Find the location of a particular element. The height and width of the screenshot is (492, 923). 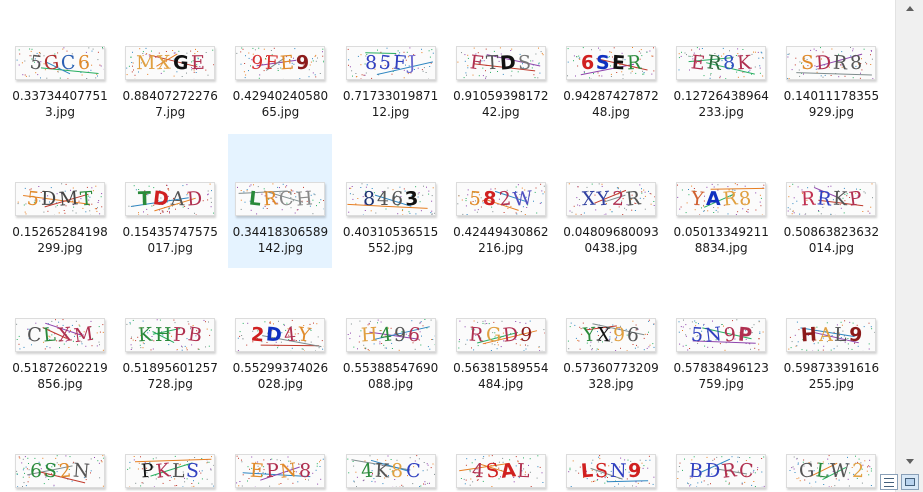

file-item: 9 F E 9 0.42940240580 65.jpg is located at coordinates (280, 66).